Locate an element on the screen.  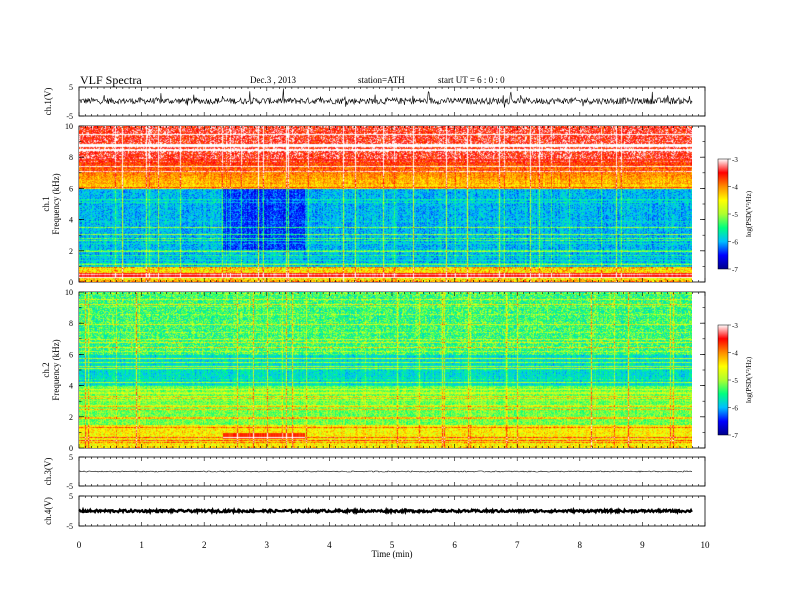
ch3-trace is located at coordinates (385, 471).